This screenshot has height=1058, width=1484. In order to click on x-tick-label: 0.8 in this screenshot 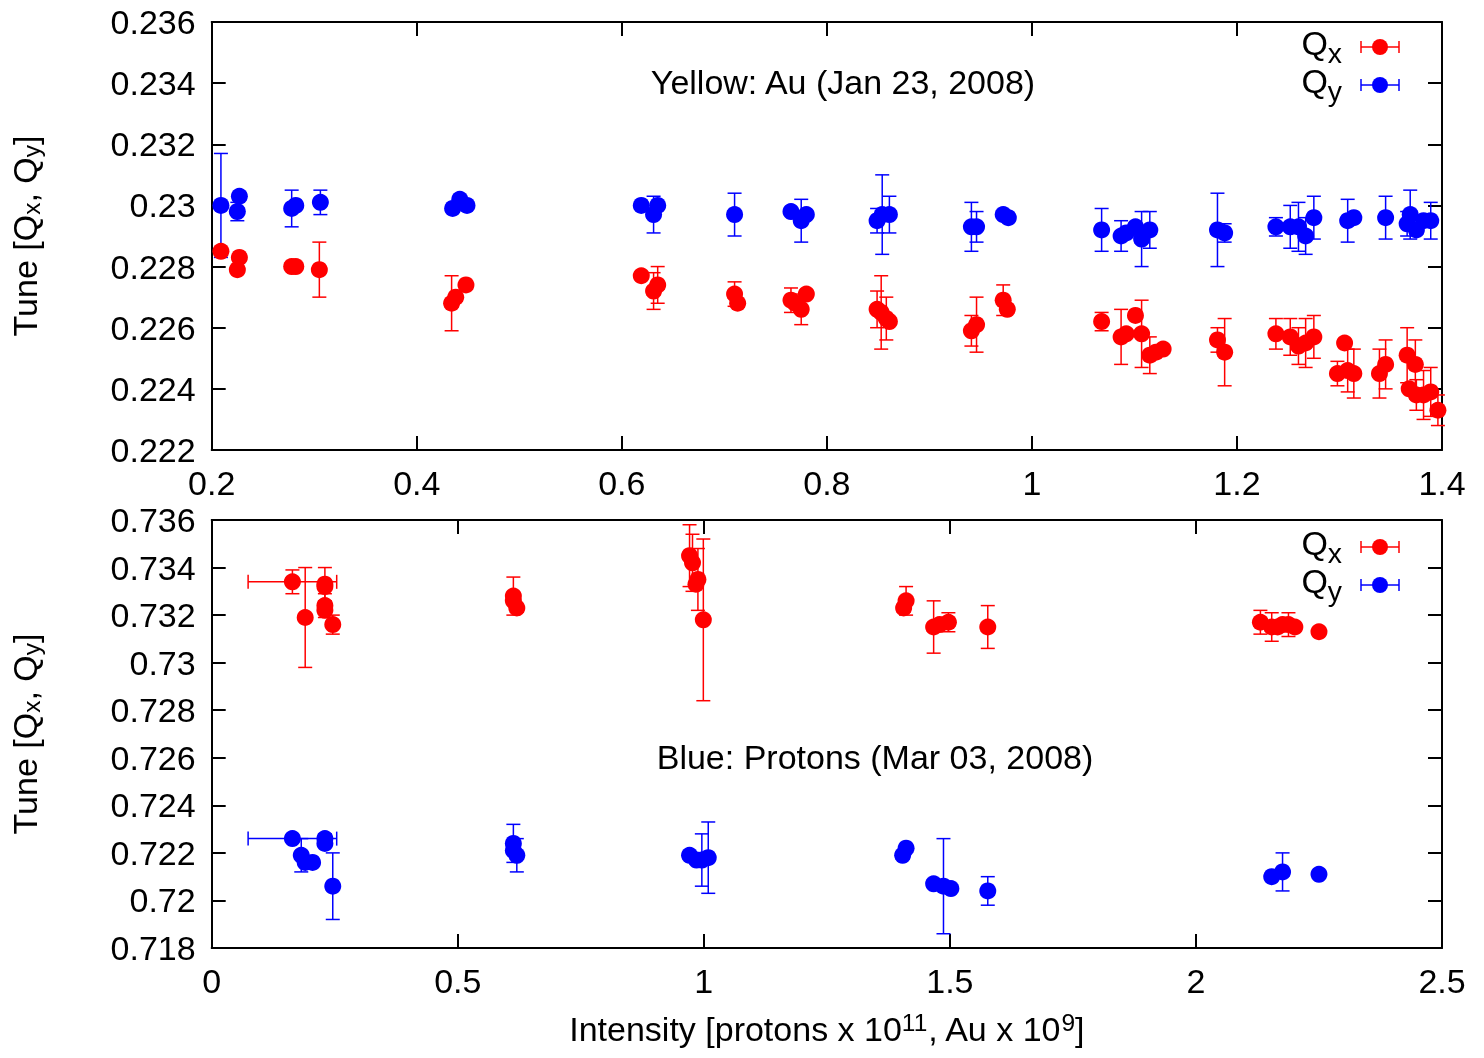, I will do `click(827, 483)`.